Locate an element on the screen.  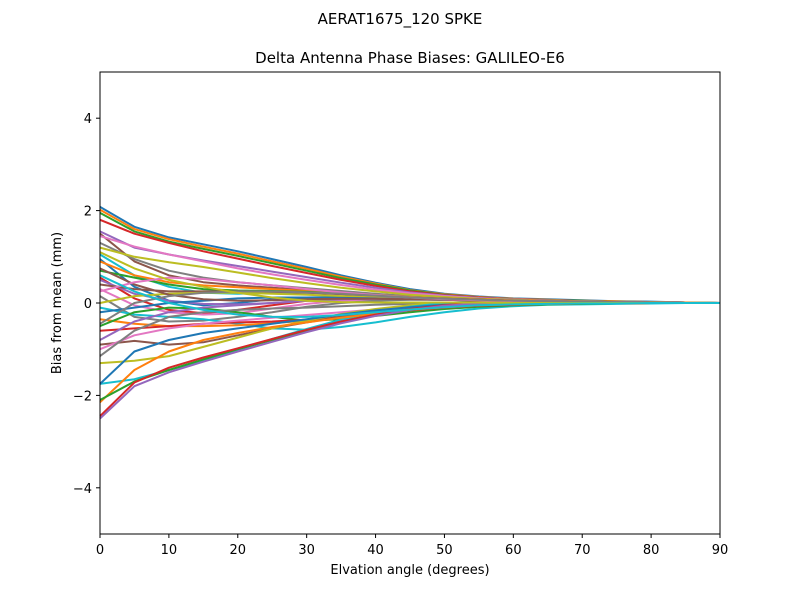
chart-title: Delta Antenna Phase Biases: GALILEO-E6 is located at coordinates (410, 58).